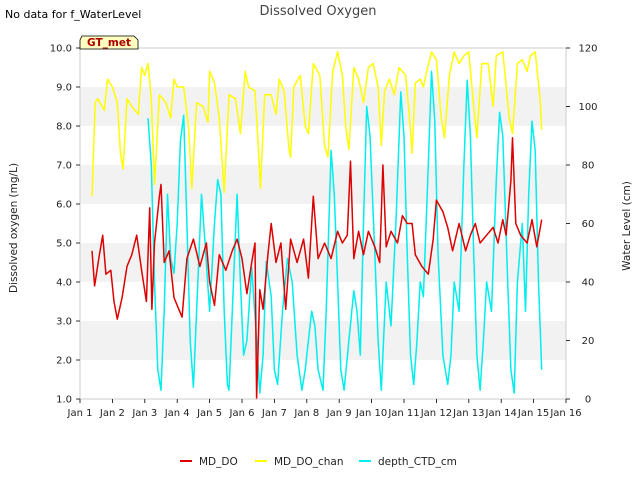  I want to click on x-tick-label: Jan 4, so click(177, 413).